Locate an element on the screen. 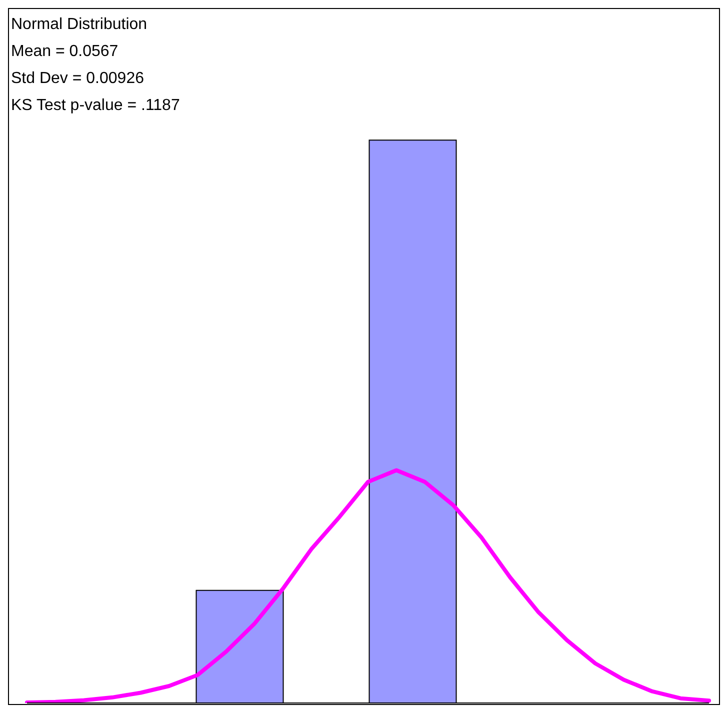  text: KS Test p-value = .1187 is located at coordinates (95, 106).